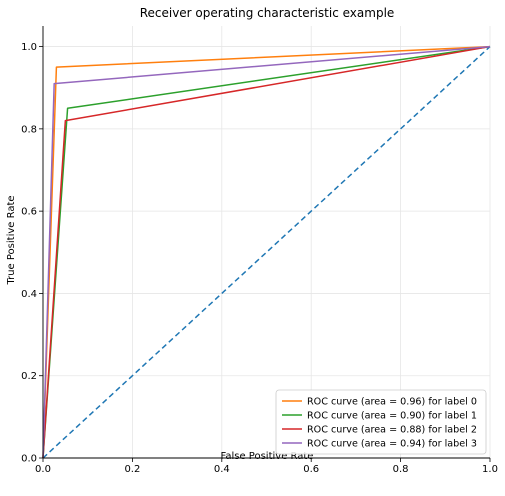 The image size is (505, 496). What do you see at coordinates (267, 456) in the screenshot?
I see `x-axis-label: False Positive Rate` at bounding box center [267, 456].